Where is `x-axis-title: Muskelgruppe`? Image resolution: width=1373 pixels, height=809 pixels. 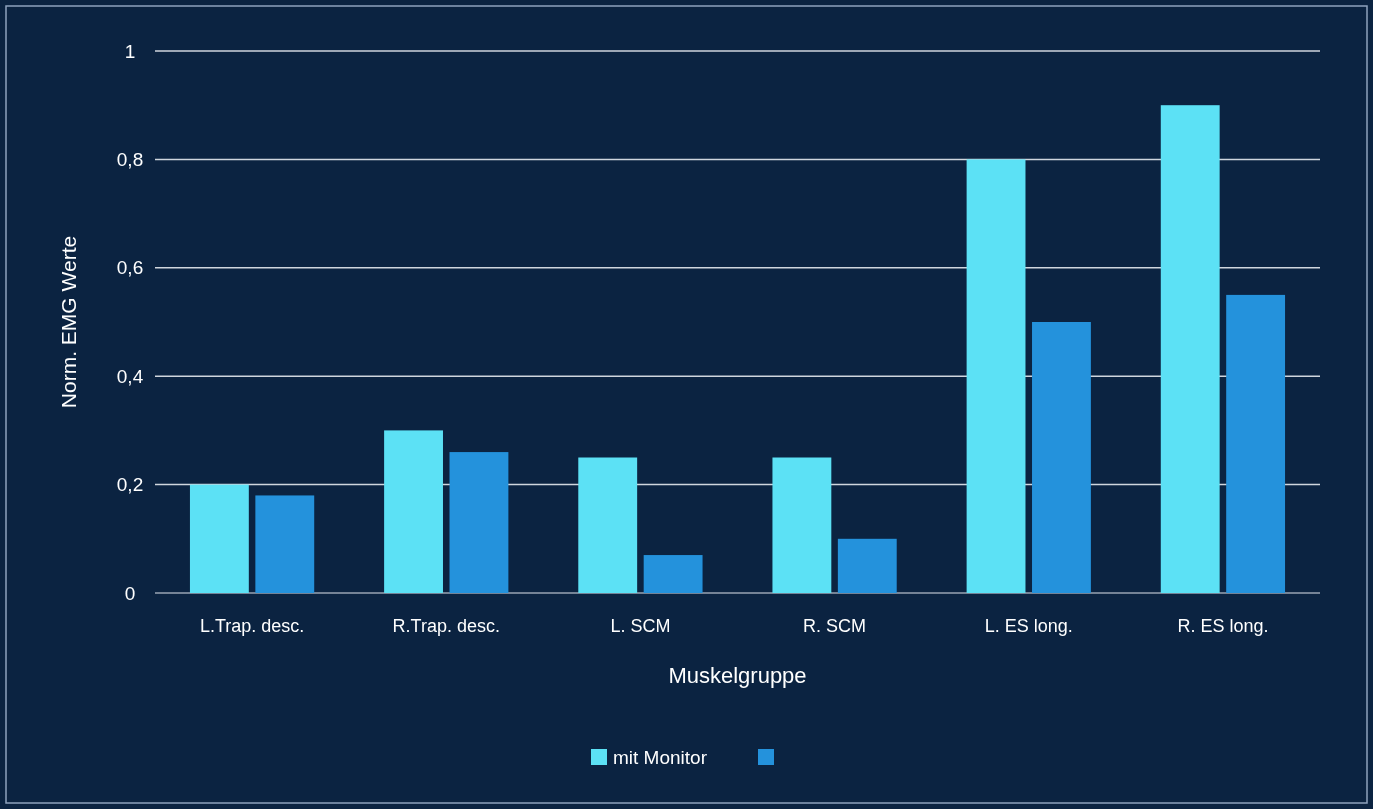 x-axis-title: Muskelgruppe is located at coordinates (737, 675).